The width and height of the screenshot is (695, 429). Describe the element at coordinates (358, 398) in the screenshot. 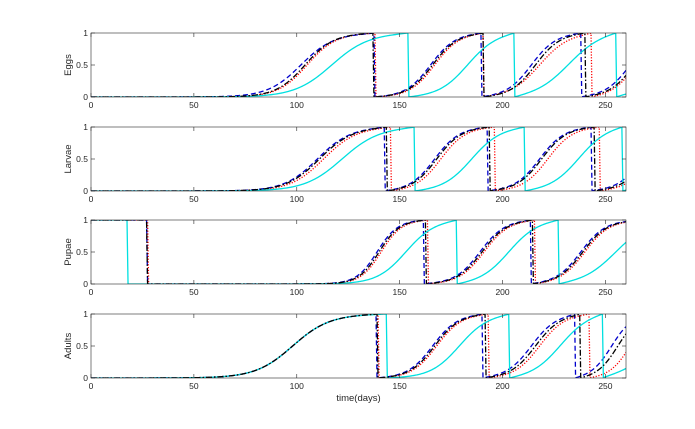

I see `x-axis-label: time(days)` at that location.